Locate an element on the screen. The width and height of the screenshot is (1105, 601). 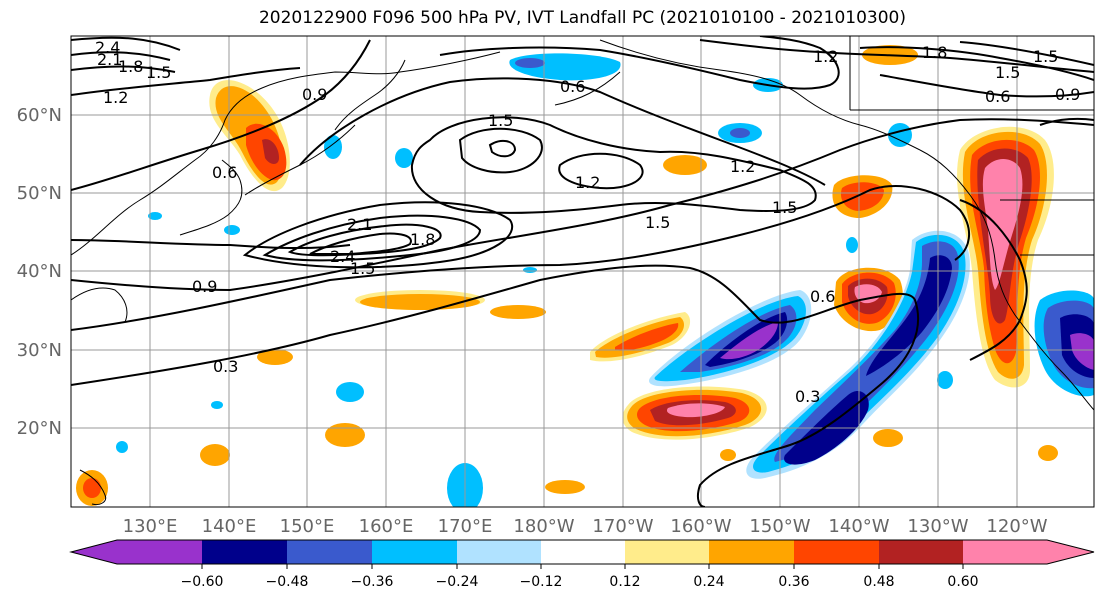
contour-label: 0.3 is located at coordinates (225, 366).